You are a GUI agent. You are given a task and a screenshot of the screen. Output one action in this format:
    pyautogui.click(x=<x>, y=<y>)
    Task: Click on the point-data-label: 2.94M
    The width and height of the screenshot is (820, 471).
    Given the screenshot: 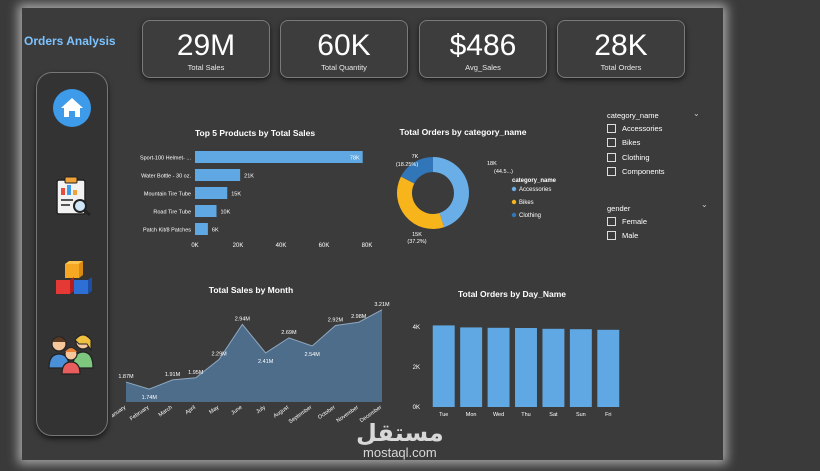 What is the action you would take?
    pyautogui.click(x=243, y=319)
    